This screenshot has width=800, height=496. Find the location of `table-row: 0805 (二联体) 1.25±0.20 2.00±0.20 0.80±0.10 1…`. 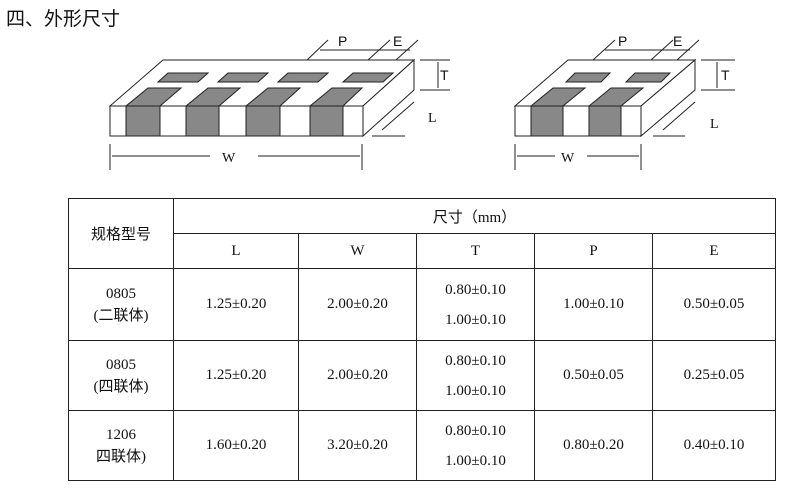

table-row: 0805 (二联体) 1.25±0.20 2.00±0.20 0.80±0.10 1… is located at coordinates (422, 304).